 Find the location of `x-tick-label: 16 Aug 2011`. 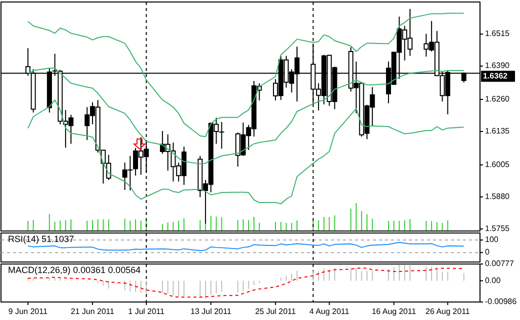

x-tick-label: 16 Aug 2011 is located at coordinates (394, 311).